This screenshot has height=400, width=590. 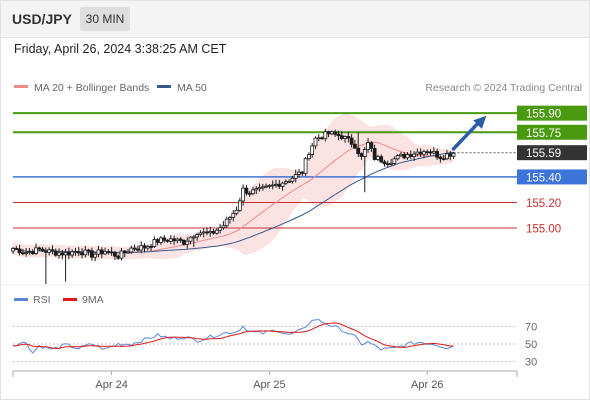 What do you see at coordinates (543, 154) in the screenshot?
I see `current-price-value: 155.59` at bounding box center [543, 154].